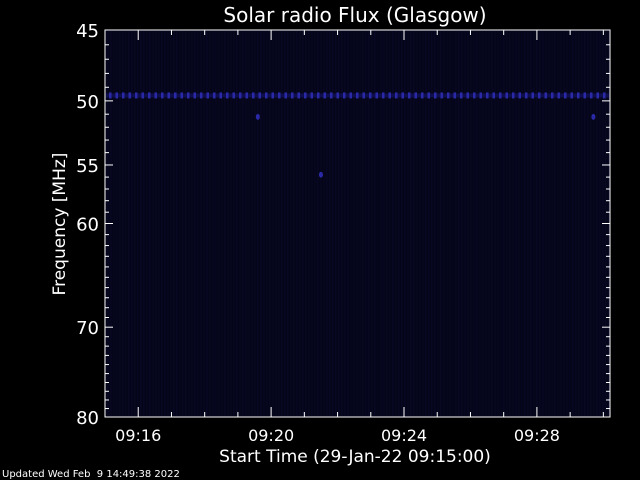 Image resolution: width=640 pixels, height=480 pixels. Describe the element at coordinates (87, 31) in the screenshot. I see `y-tick-label: 45` at that location.